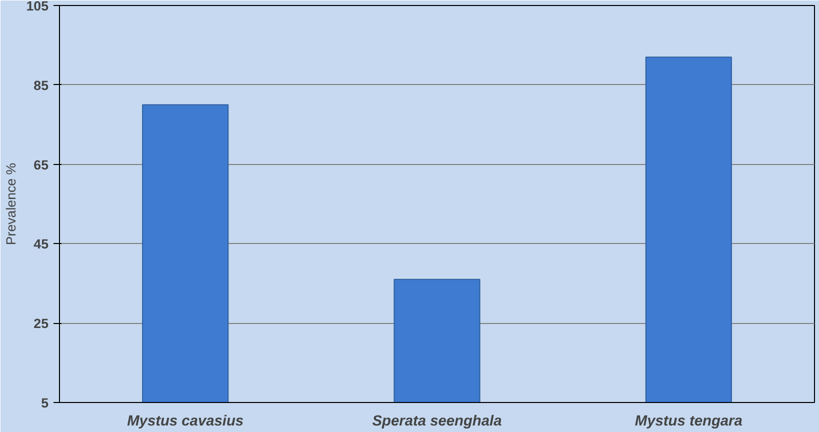 The width and height of the screenshot is (819, 432). I want to click on y-tick-label: 85, so click(42, 85).